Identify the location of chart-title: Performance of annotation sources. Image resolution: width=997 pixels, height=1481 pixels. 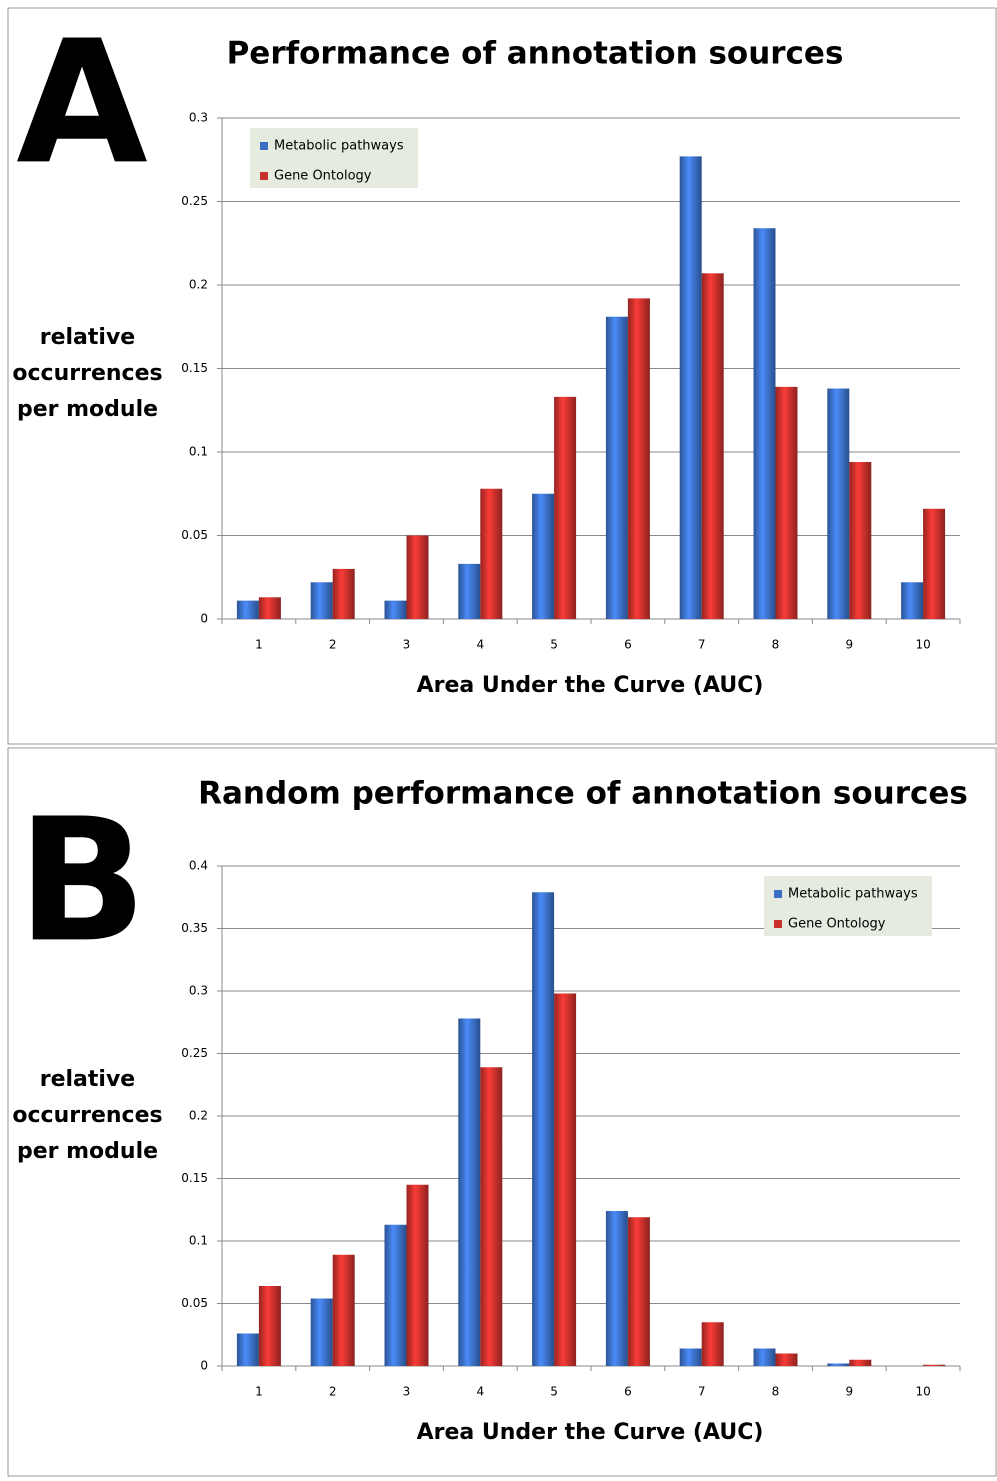
(535, 54).